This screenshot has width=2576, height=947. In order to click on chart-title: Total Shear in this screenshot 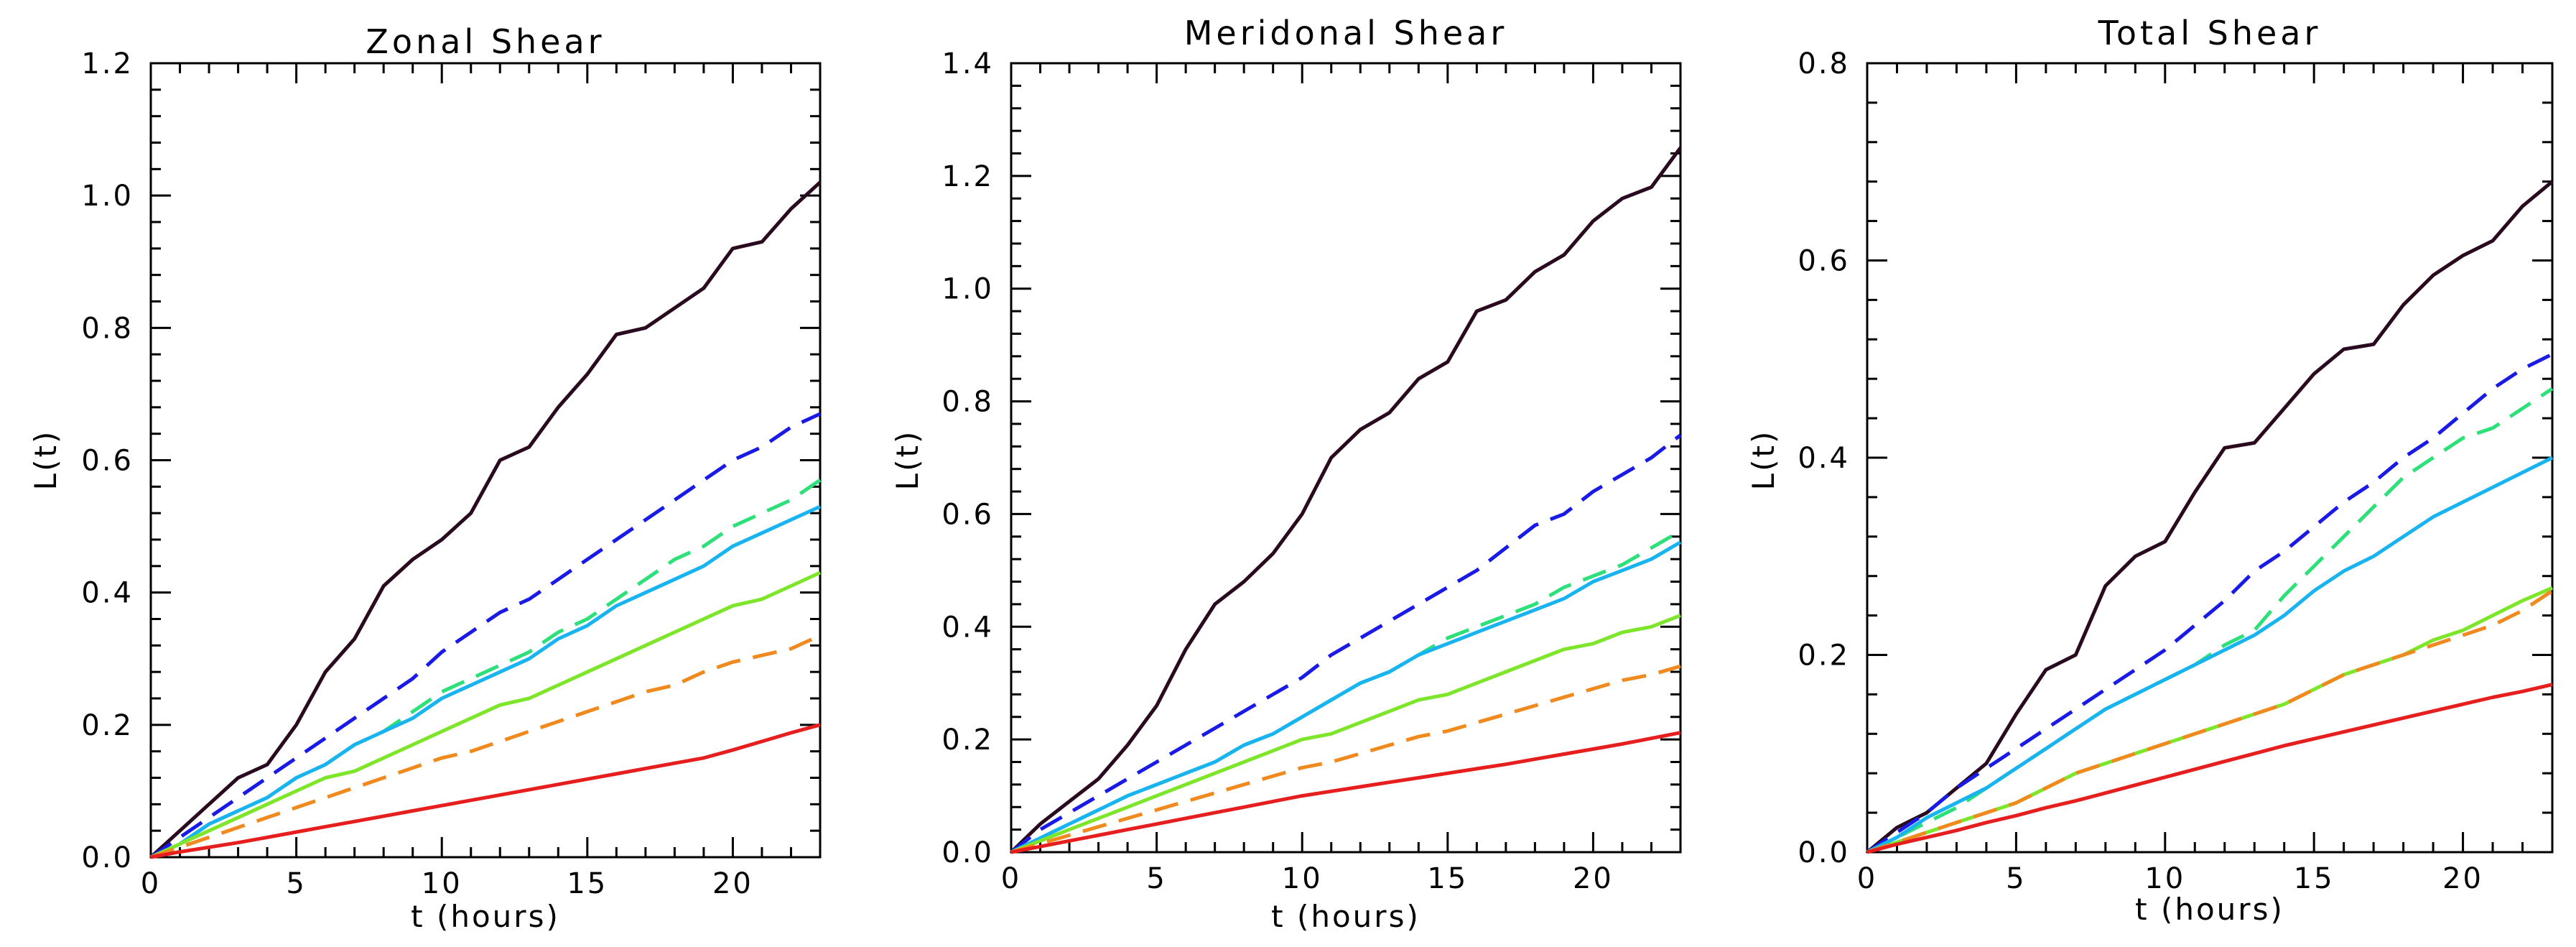, I will do `click(2210, 33)`.